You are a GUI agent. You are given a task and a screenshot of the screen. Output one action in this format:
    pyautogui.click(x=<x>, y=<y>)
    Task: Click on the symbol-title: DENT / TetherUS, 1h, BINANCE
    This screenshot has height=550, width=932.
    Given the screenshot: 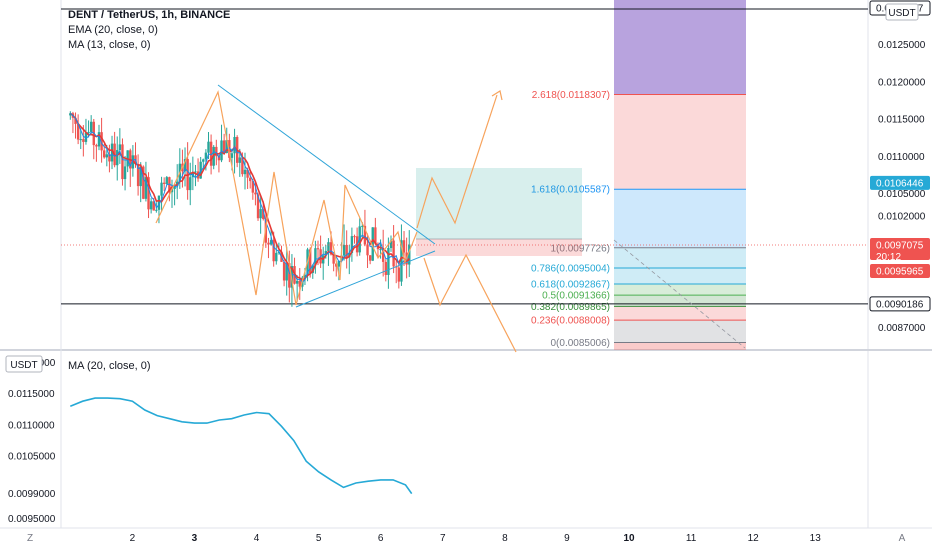 What is the action you would take?
    pyautogui.click(x=149, y=15)
    